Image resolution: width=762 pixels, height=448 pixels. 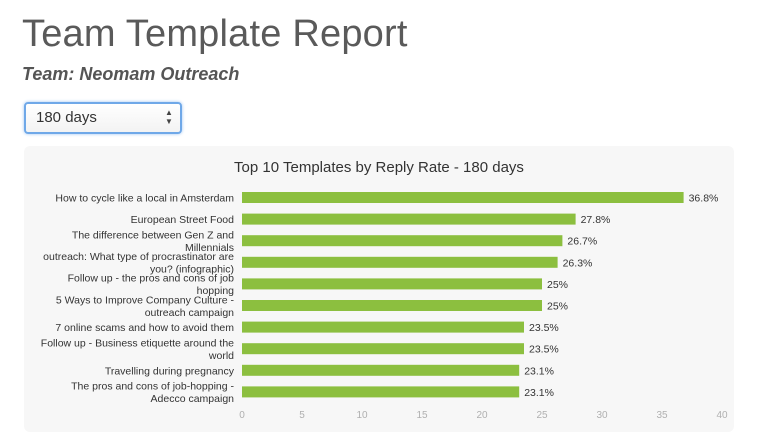 I want to click on date-range-value: 180 days, so click(x=66, y=117).